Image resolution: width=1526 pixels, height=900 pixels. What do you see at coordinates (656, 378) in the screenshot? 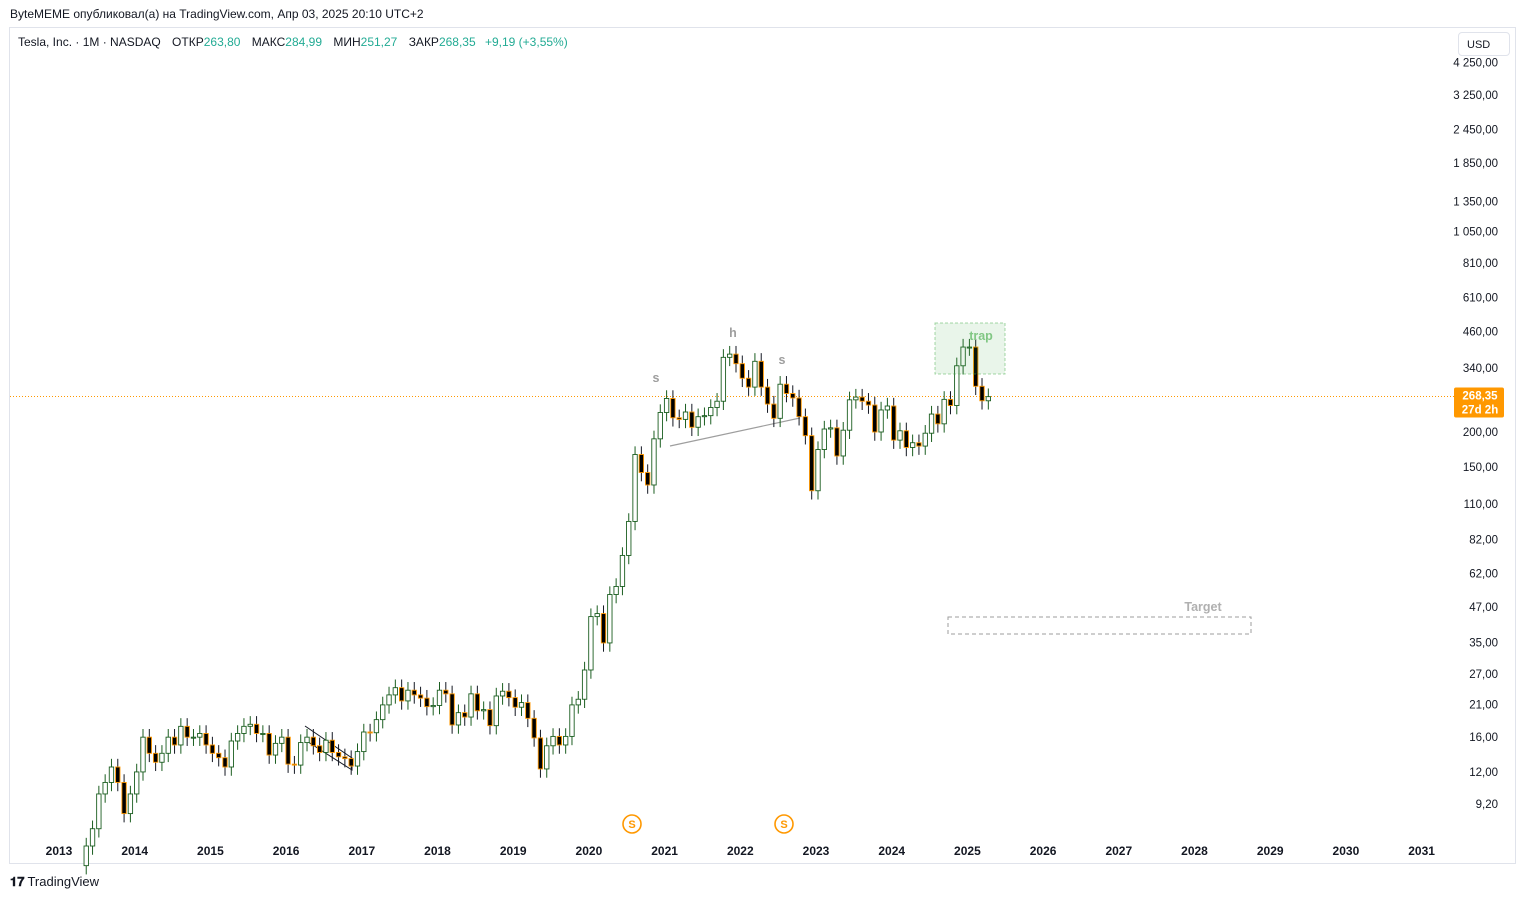
I see `annotation-left-shoulder: s` at bounding box center [656, 378].